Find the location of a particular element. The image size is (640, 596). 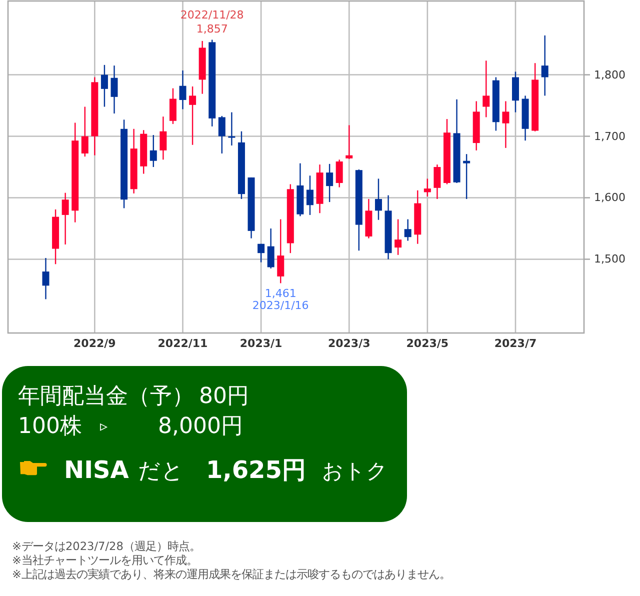

text: ※データは2023/7/28（週足）時点。 is located at coordinates (106, 546).